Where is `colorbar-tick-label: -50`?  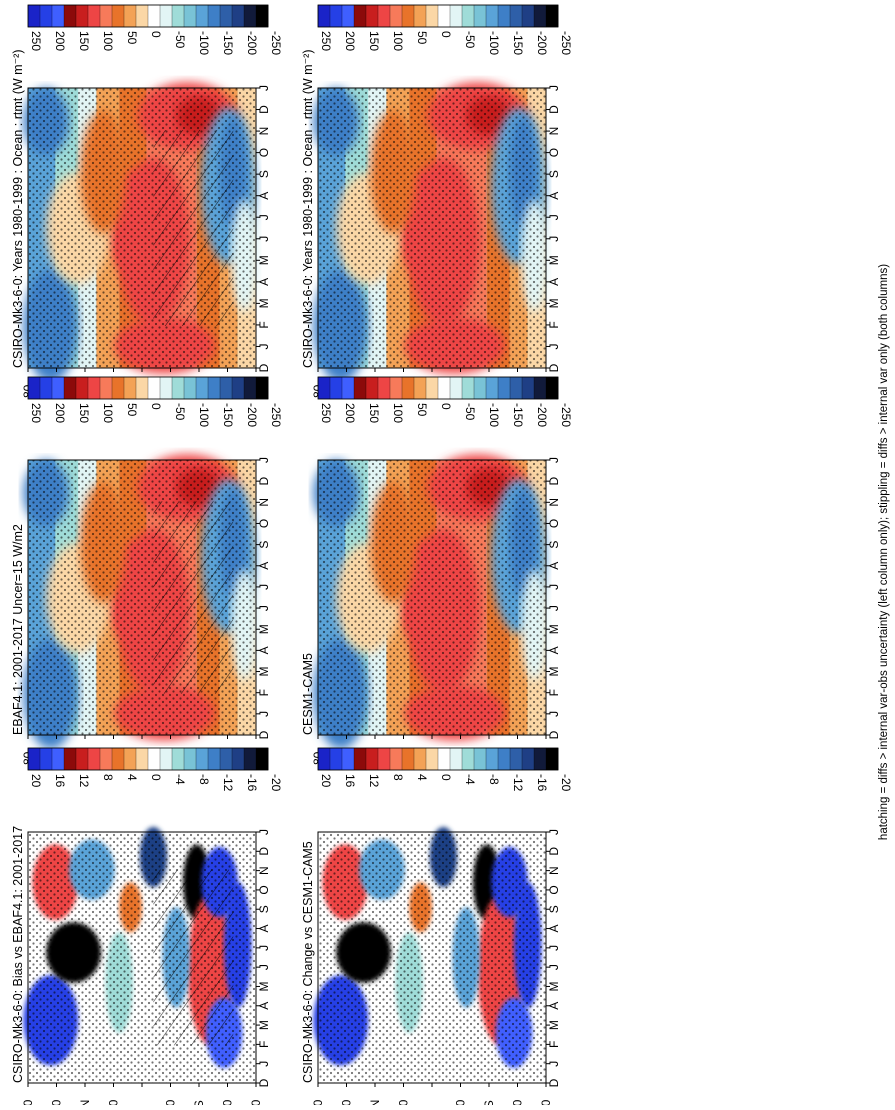
colorbar-tick-label: -50 is located at coordinates (470, 40).